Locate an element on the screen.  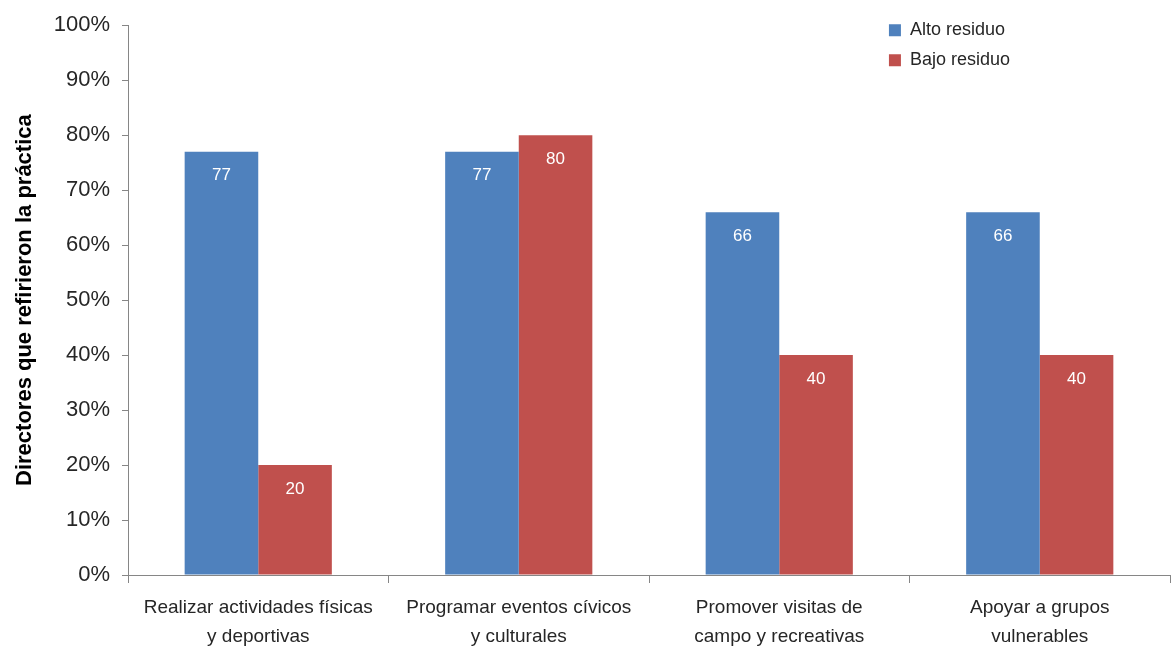
data-label: 20 is located at coordinates (295, 488).